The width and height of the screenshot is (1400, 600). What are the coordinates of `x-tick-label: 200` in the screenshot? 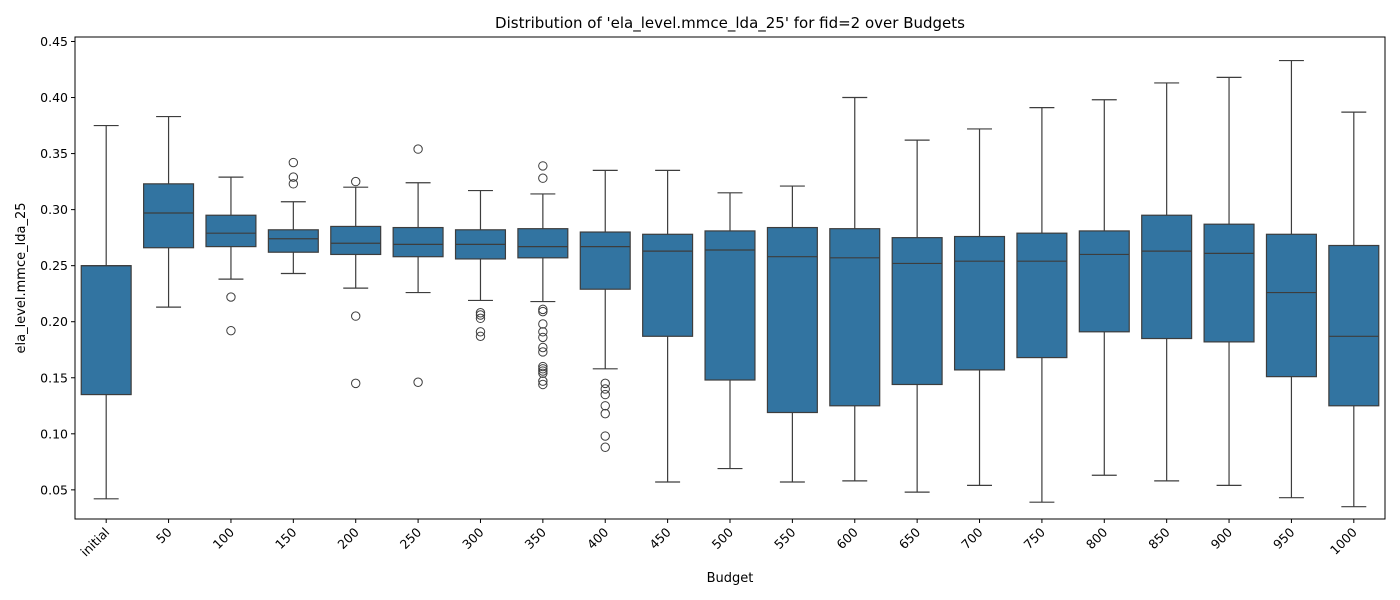 It's located at (348, 538).